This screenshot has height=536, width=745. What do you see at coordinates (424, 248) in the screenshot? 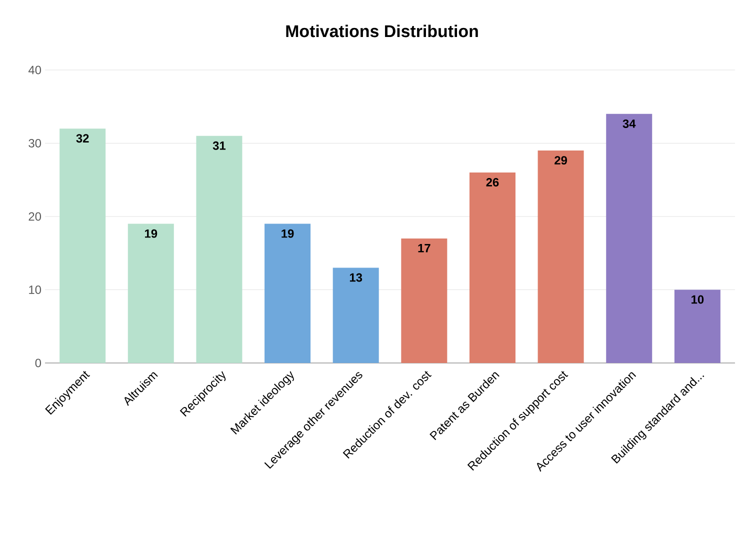
I see `data-label: 17` at bounding box center [424, 248].